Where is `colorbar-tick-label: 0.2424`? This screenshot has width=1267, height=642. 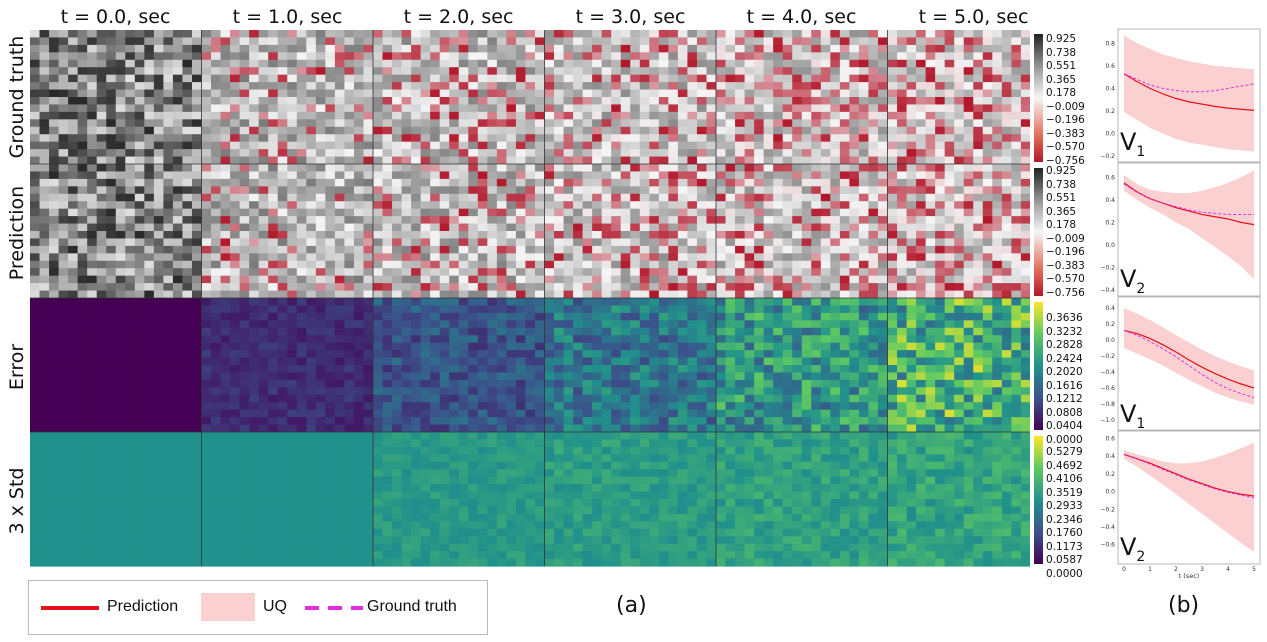
colorbar-tick-label: 0.2424 is located at coordinates (1064, 358).